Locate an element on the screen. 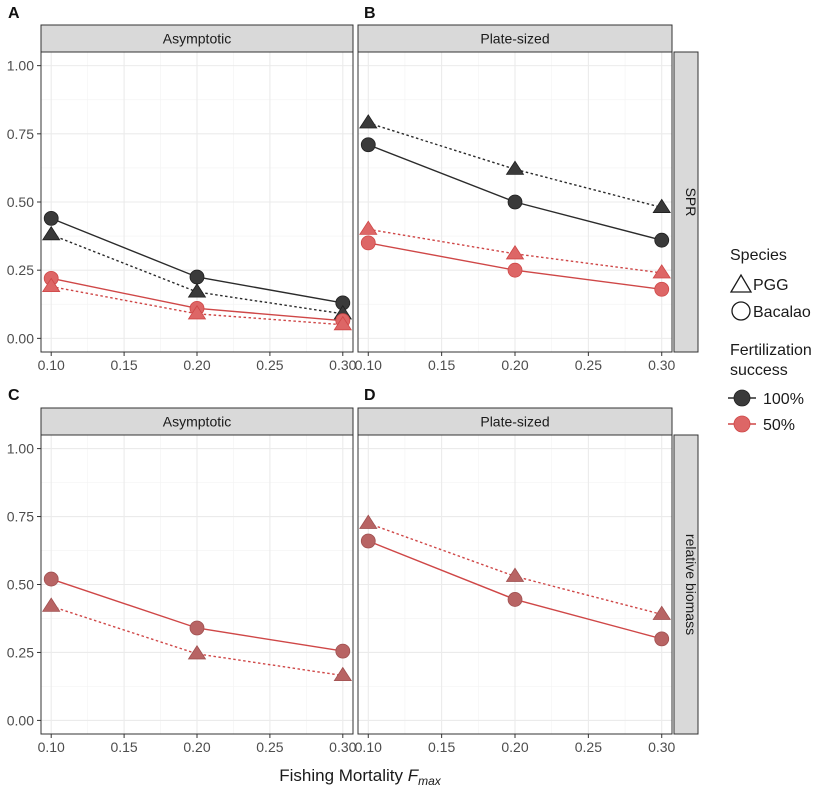 The width and height of the screenshot is (829, 791). legend-species-title: Species is located at coordinates (758, 255).